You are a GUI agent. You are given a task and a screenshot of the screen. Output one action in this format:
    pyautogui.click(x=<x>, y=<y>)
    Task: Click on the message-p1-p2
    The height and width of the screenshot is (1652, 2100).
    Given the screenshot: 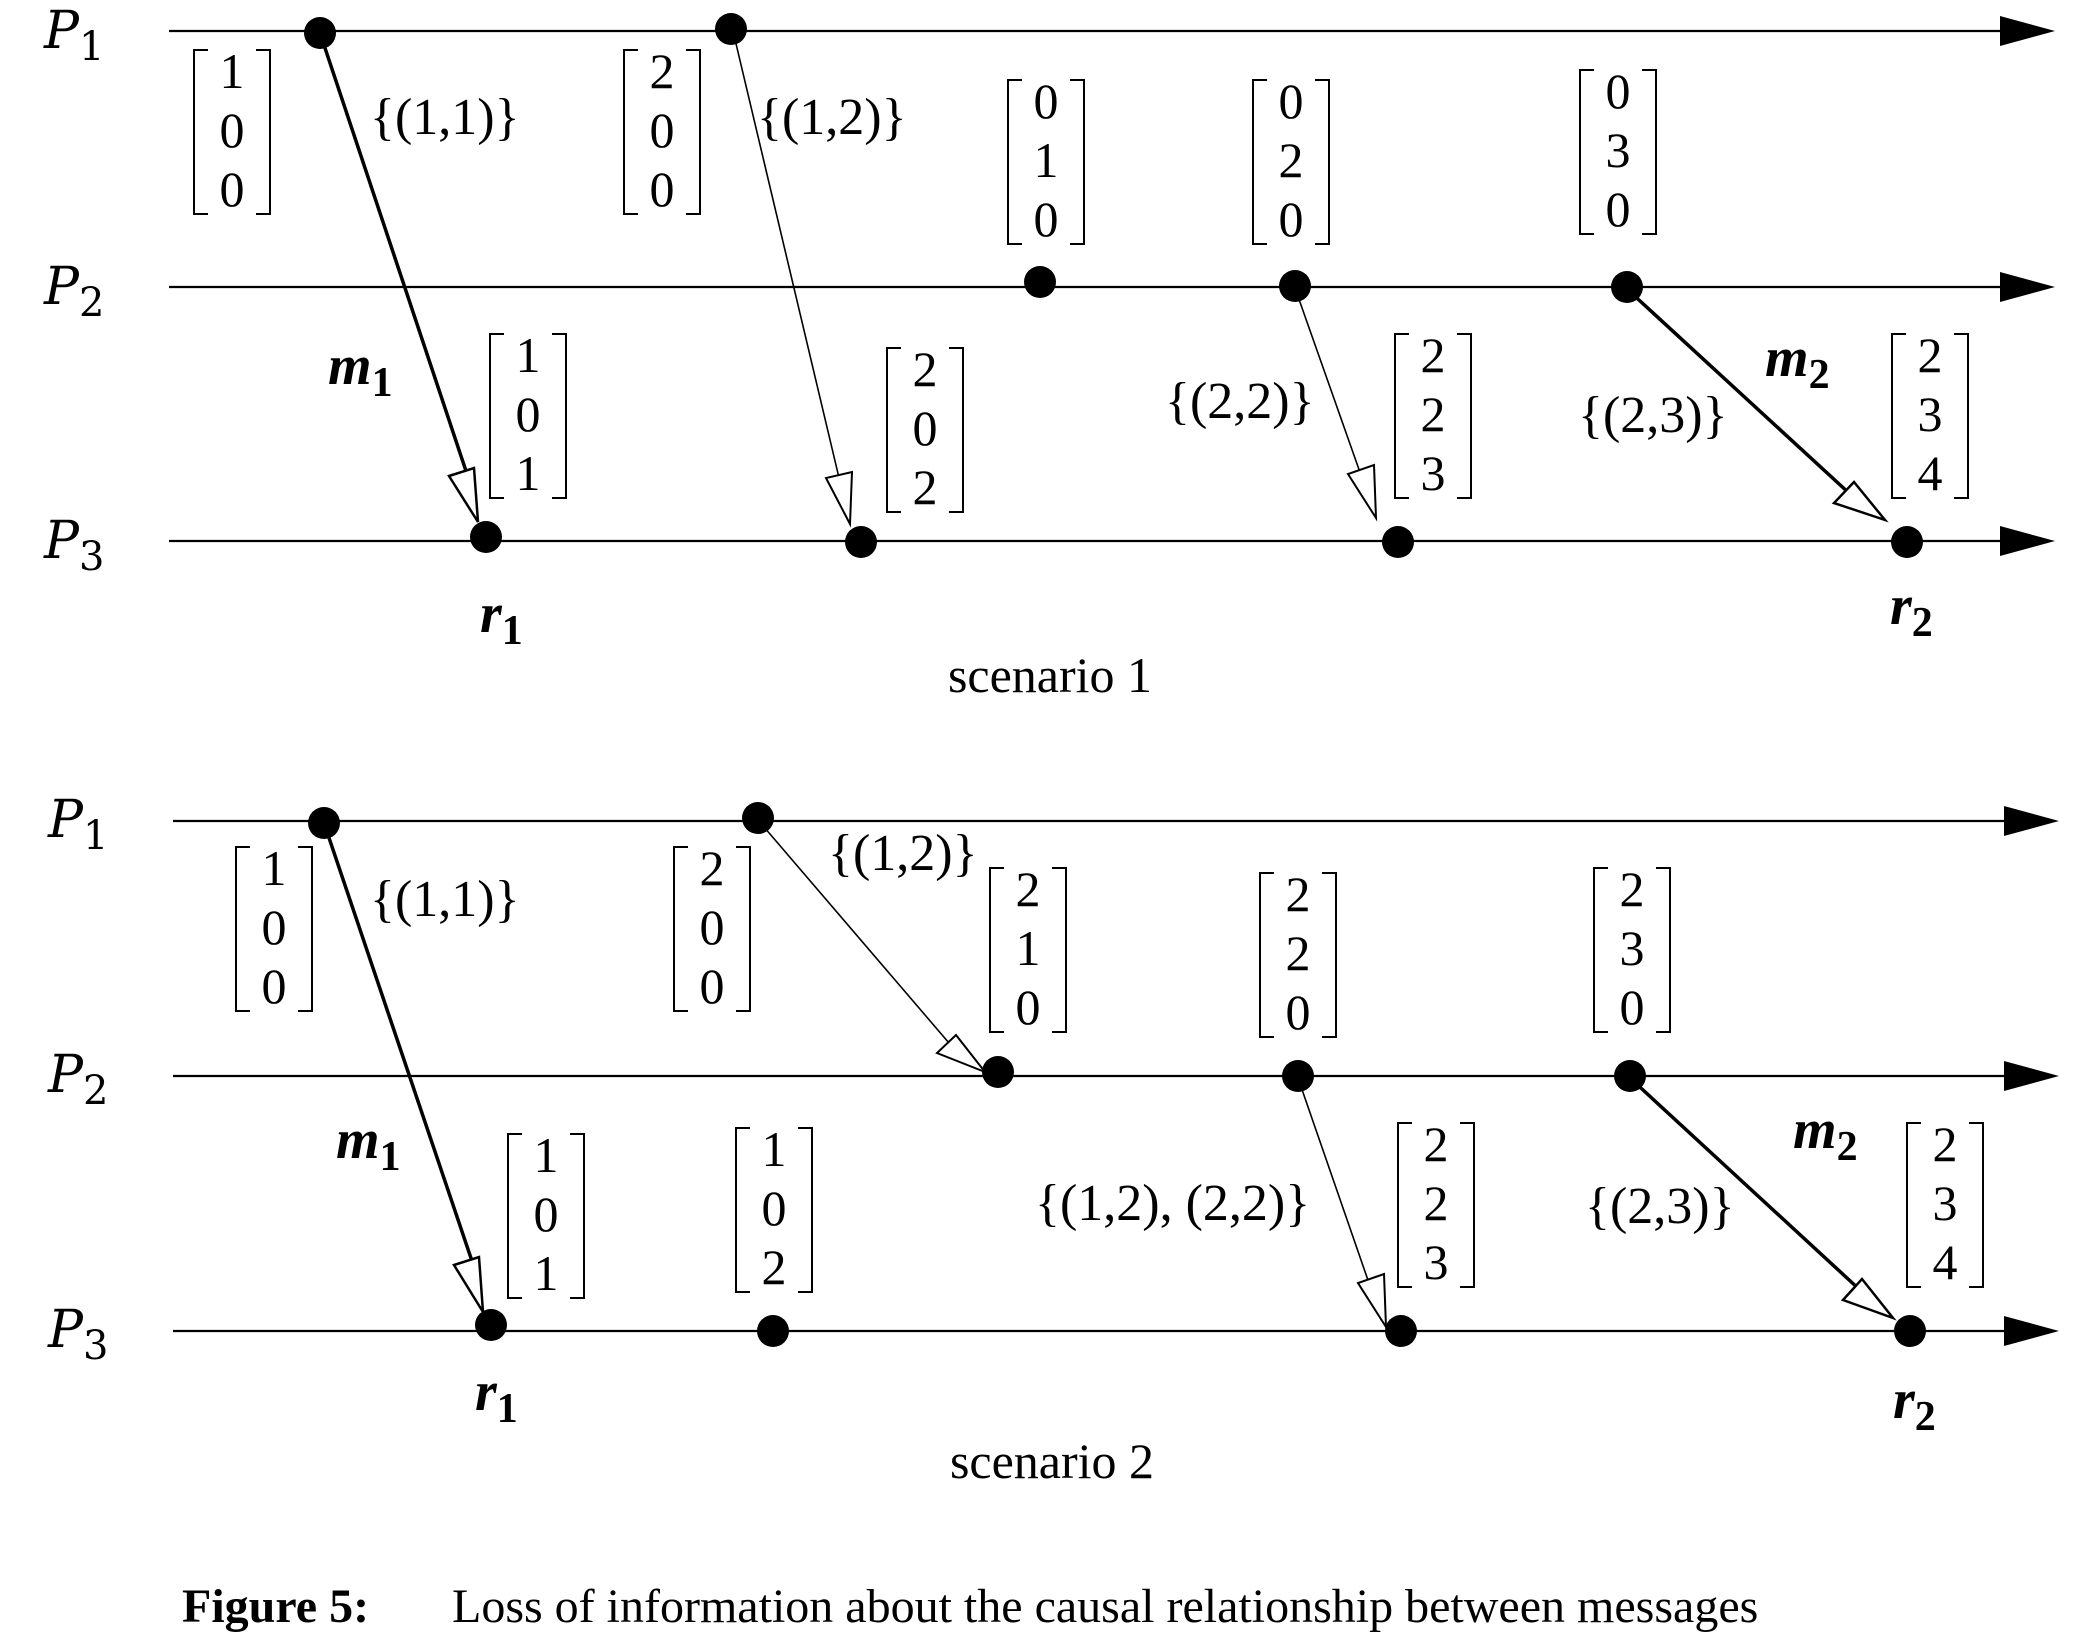 What is the action you would take?
    pyautogui.click(x=873, y=947)
    